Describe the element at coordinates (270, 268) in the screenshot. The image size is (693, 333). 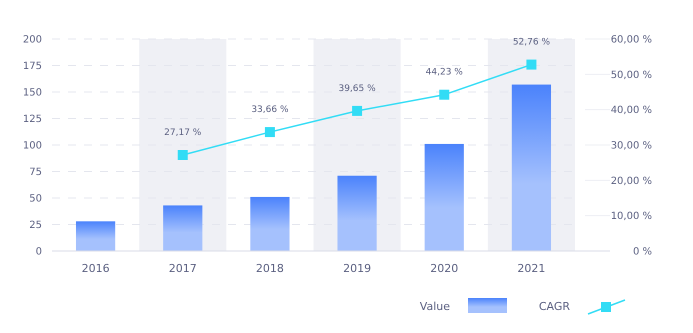
I see `x-tick-label: 2018` at that location.